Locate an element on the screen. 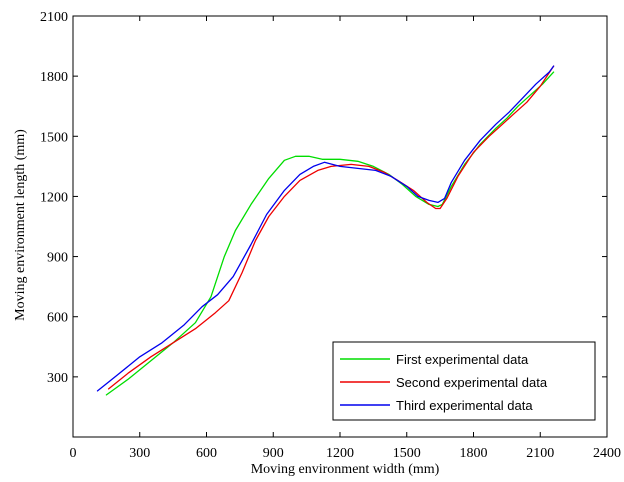 This screenshot has width=624, height=482. x-tick-label: 2400 is located at coordinates (607, 453).